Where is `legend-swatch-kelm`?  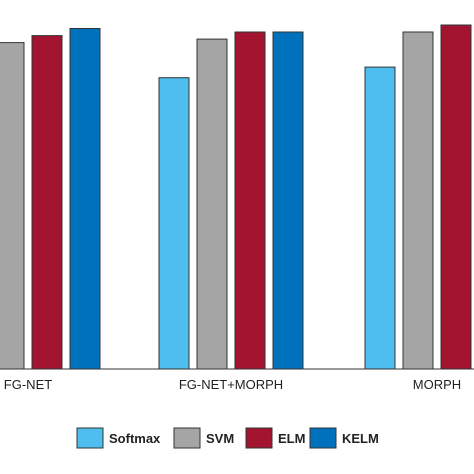 legend-swatch-kelm is located at coordinates (323, 438).